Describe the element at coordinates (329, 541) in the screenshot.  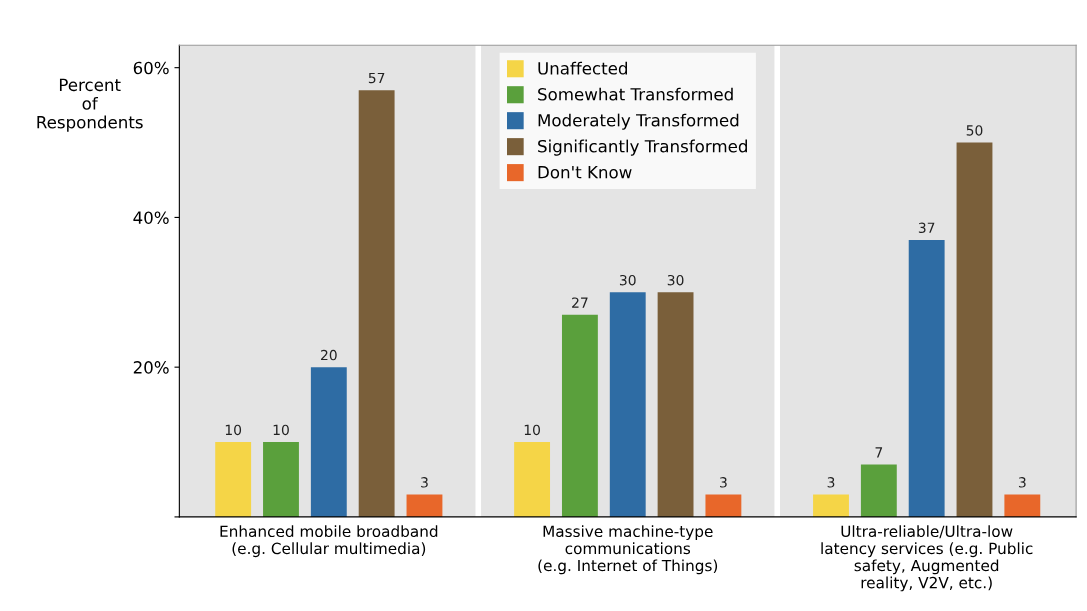
I see `x-tick-label: Enhanced mobile broadband (e.g. Cellular multimedia)` at that location.